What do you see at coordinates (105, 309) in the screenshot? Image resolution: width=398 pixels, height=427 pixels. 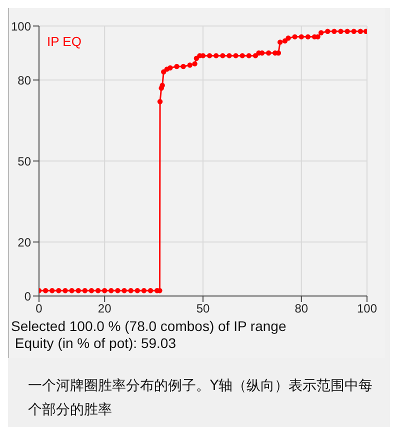 I see `x-tick-label: 20` at bounding box center [105, 309].